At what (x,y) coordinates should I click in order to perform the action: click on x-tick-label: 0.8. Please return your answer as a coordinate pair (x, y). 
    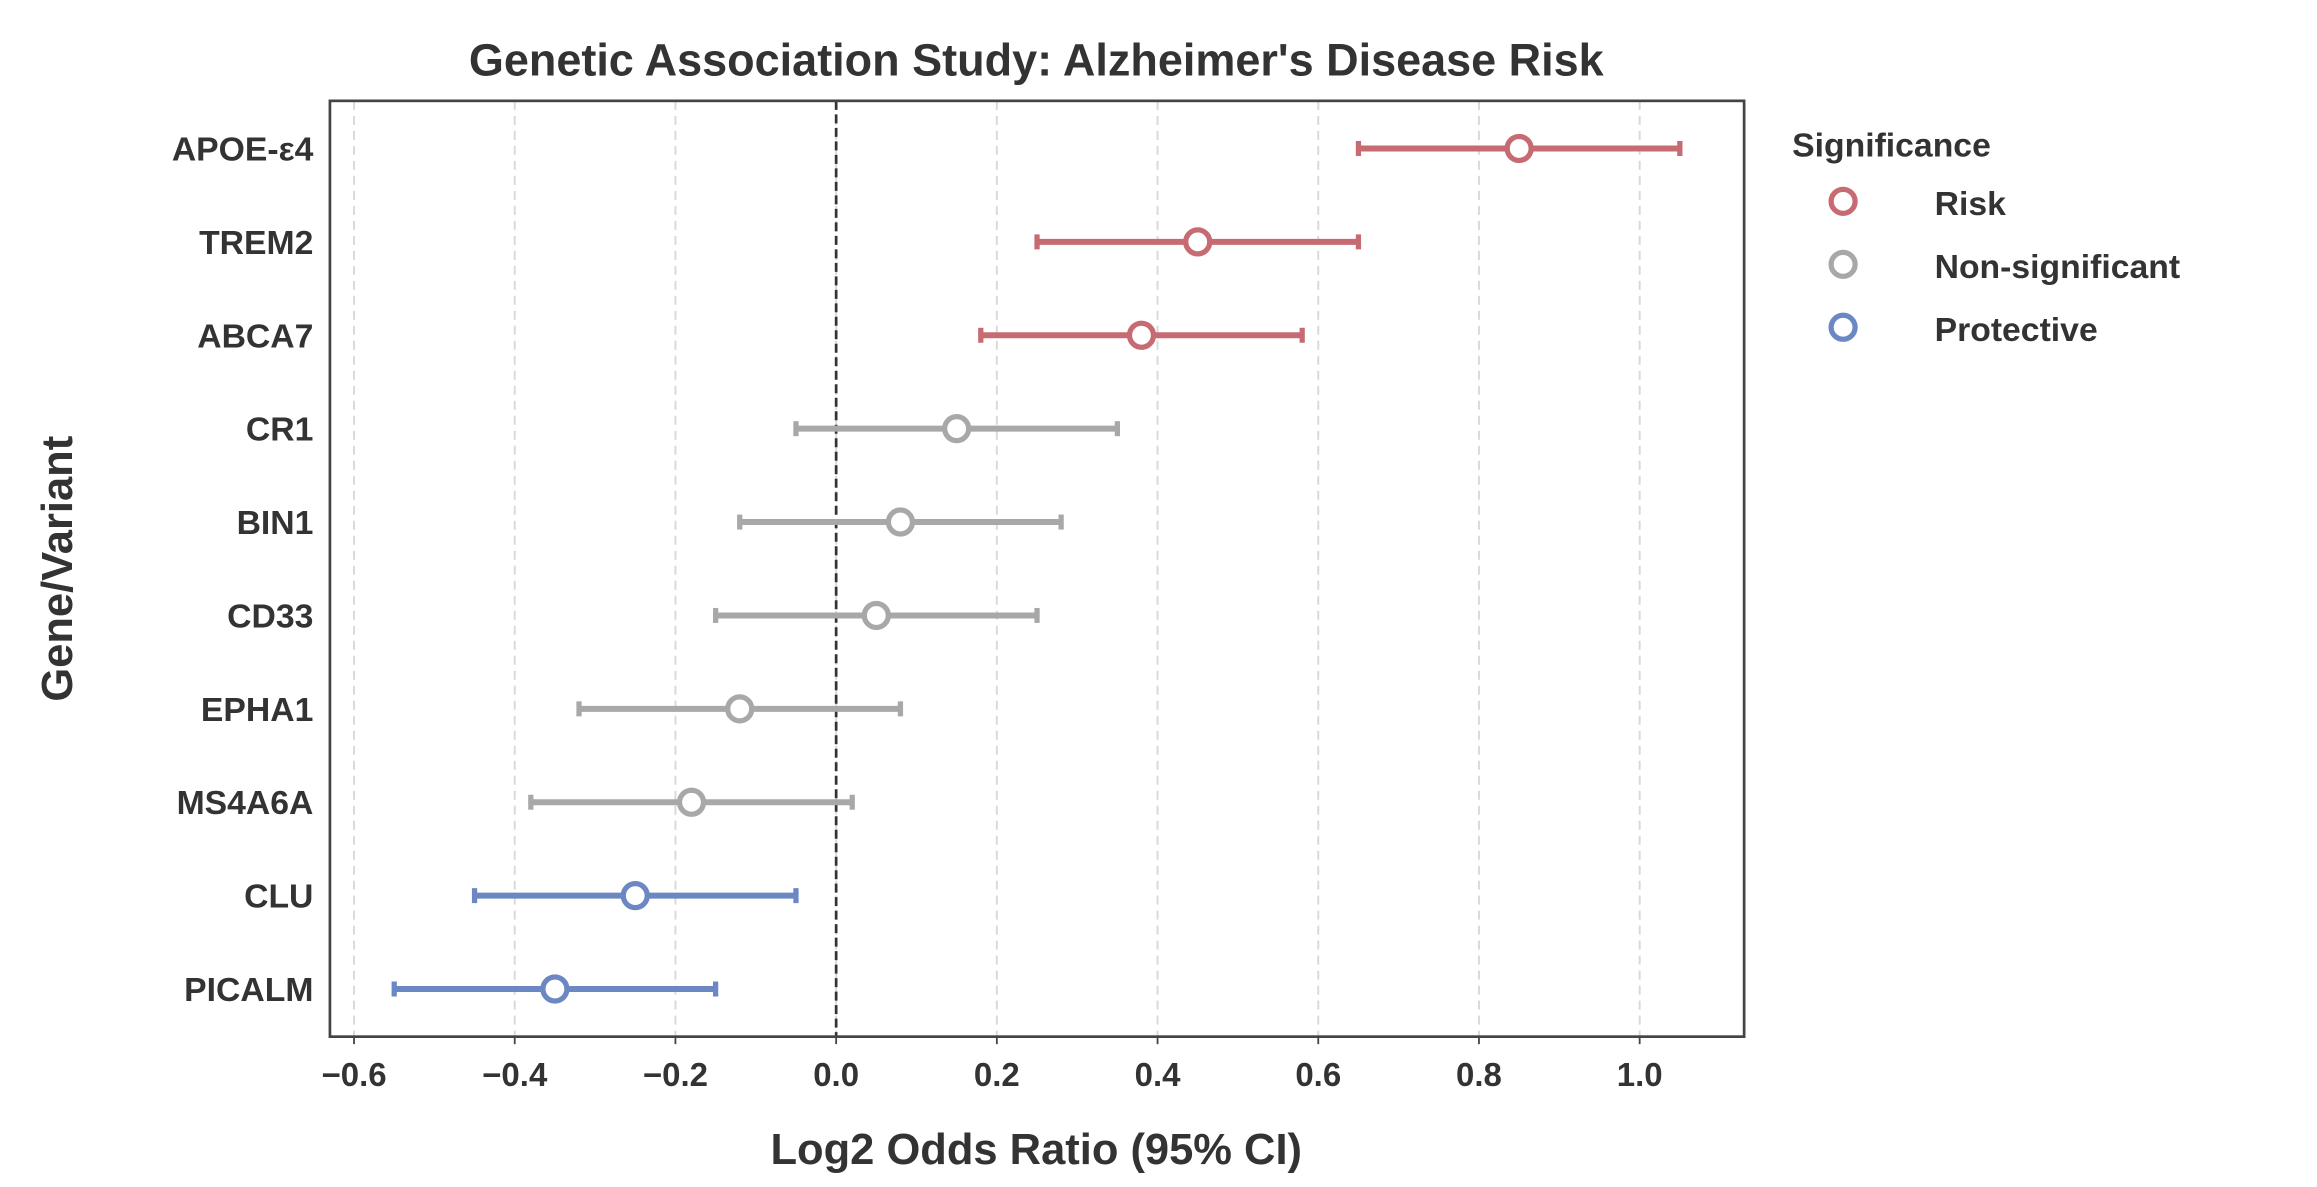
    Looking at the image, I should click on (1479, 1074).